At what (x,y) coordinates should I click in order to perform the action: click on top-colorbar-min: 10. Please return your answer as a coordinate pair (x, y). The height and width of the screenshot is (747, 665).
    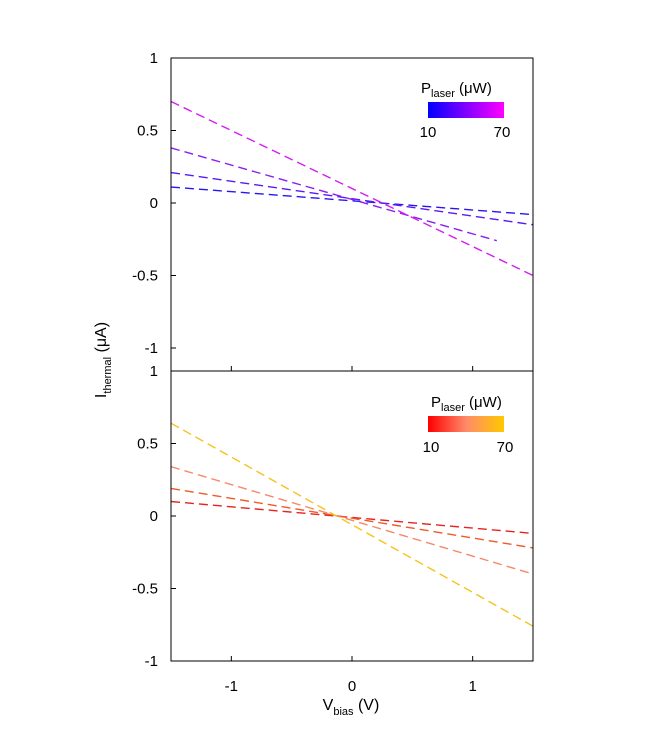
    Looking at the image, I should click on (428, 132).